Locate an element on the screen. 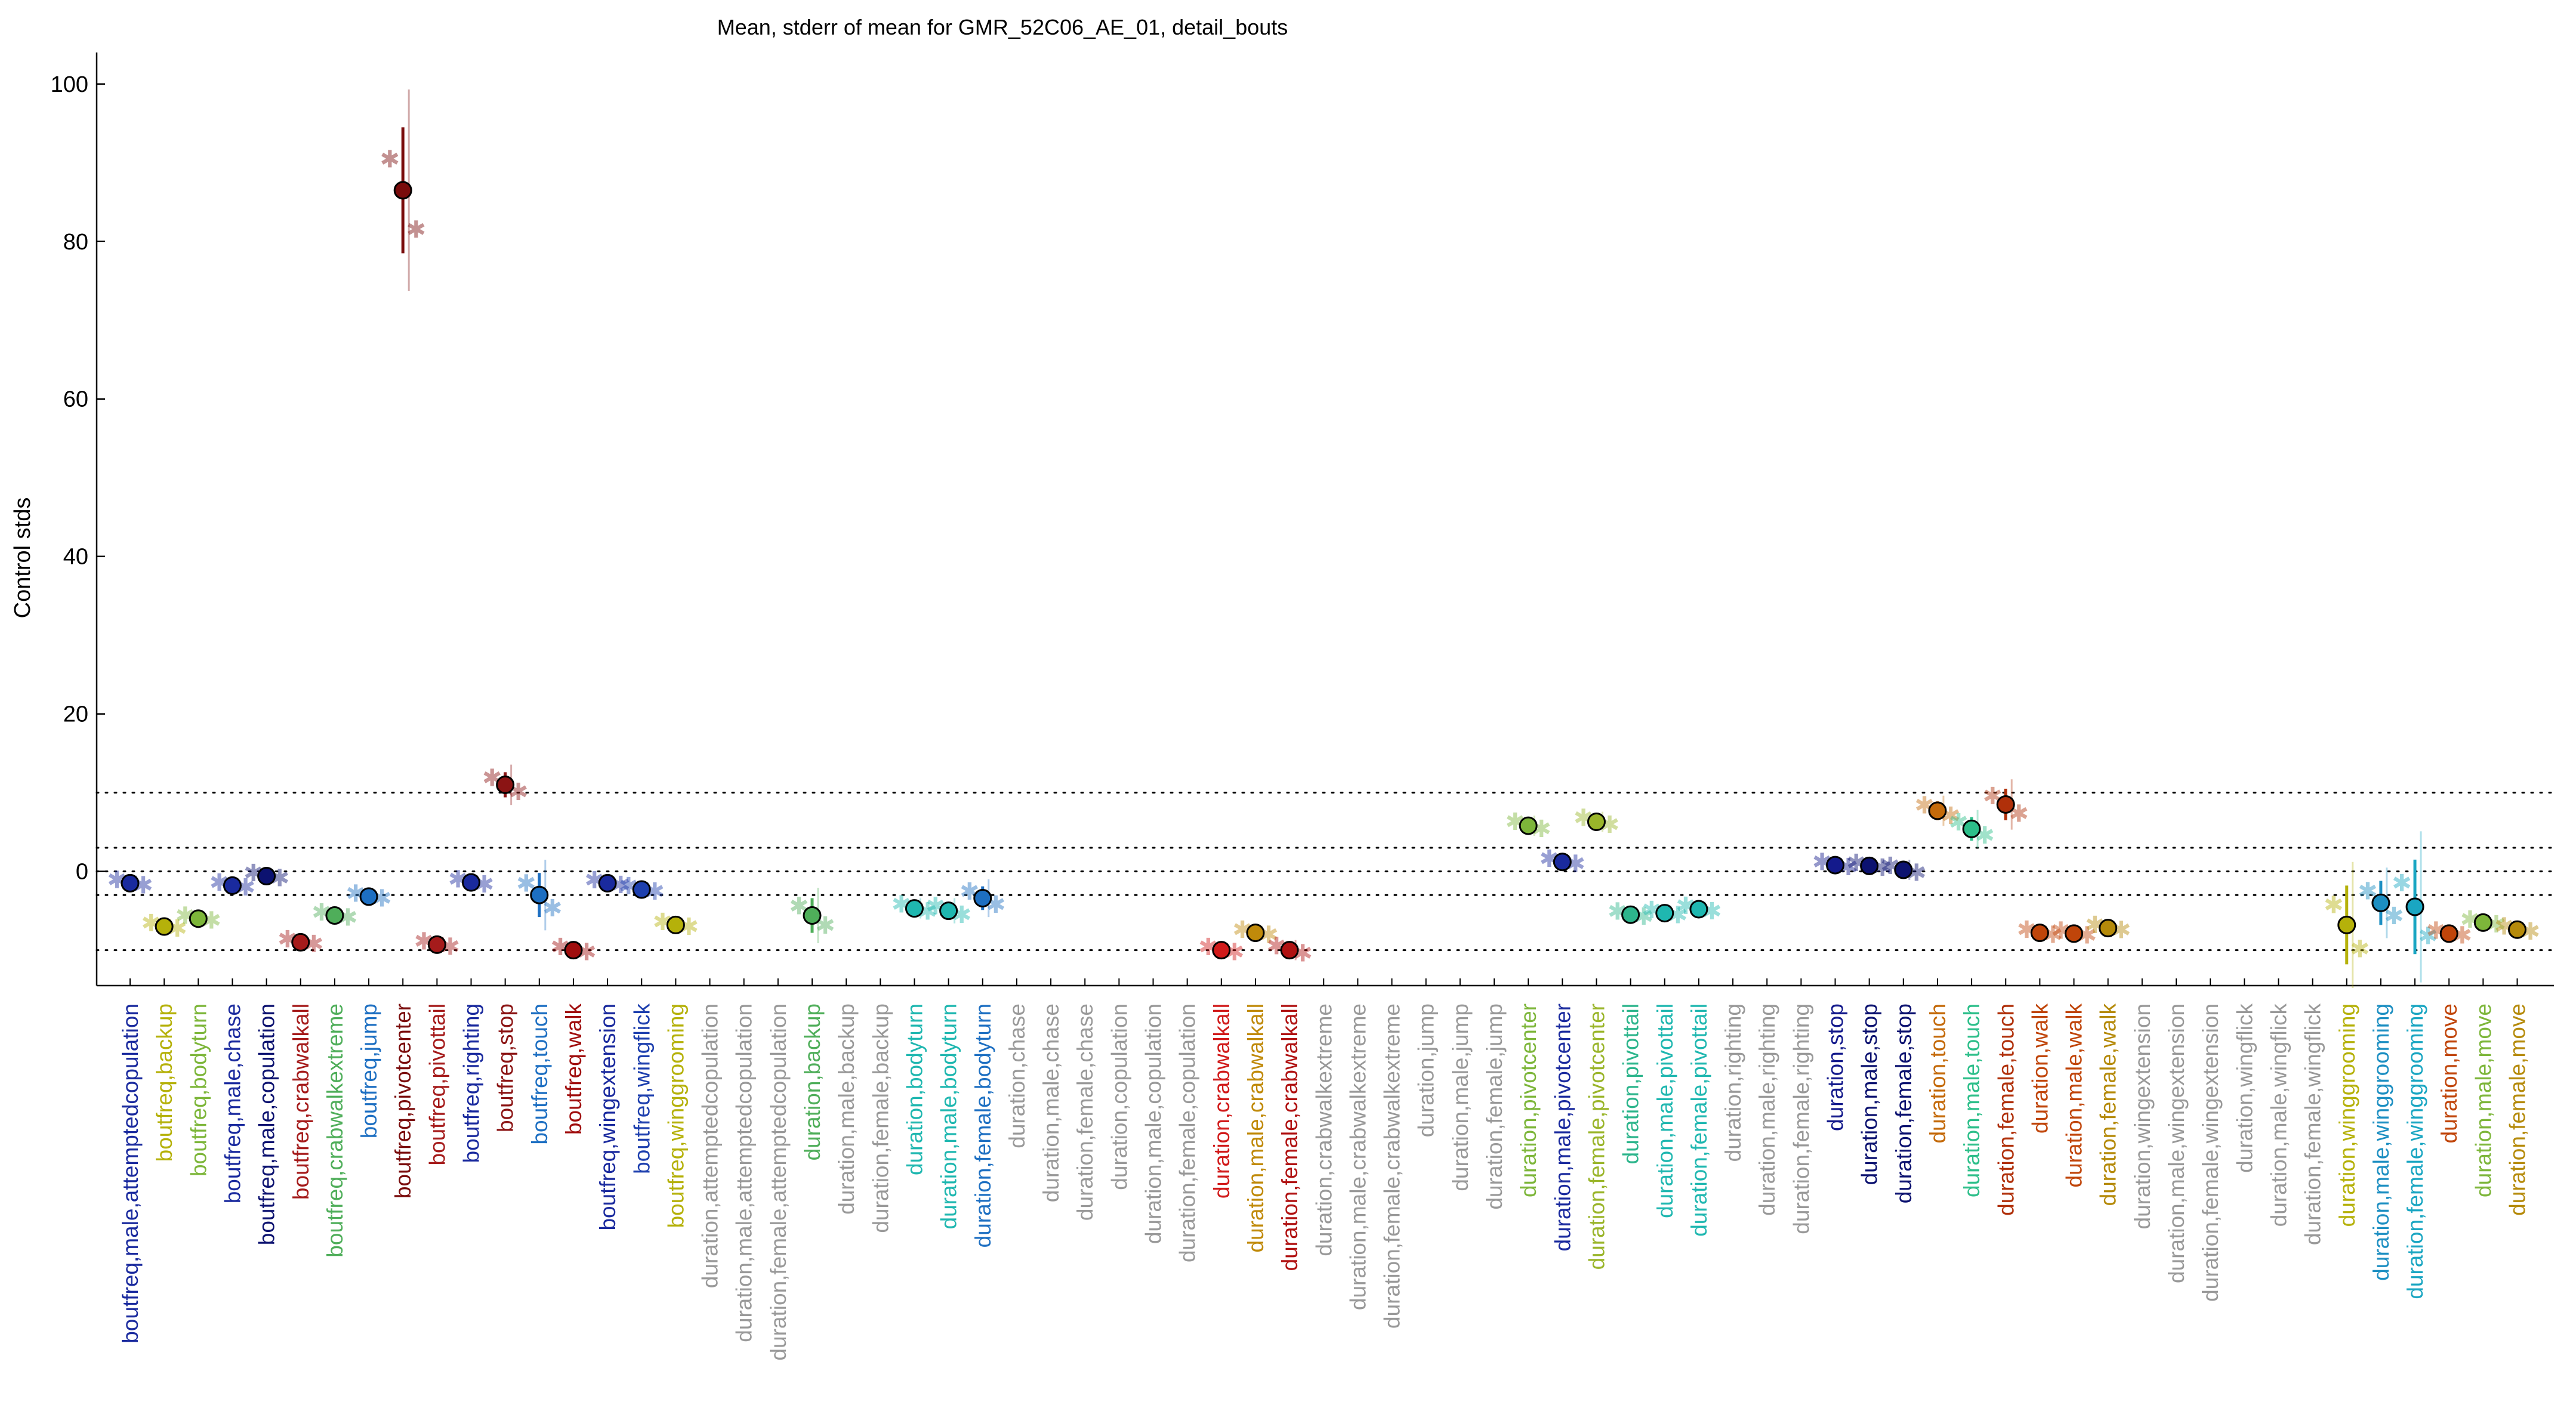 The height and width of the screenshot is (1402, 2576). x-tick-label: duration,crabwalkextreme is located at coordinates (1324, 1129).